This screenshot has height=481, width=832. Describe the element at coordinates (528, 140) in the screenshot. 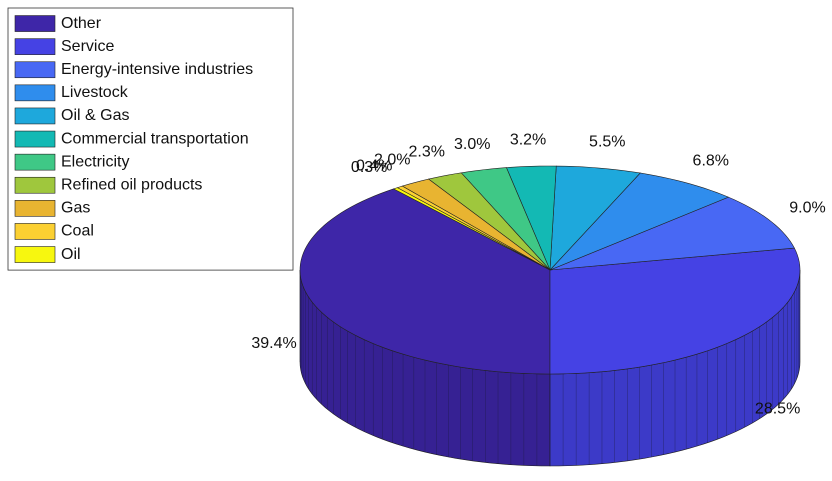

I see `data-label: 3.2%` at that location.